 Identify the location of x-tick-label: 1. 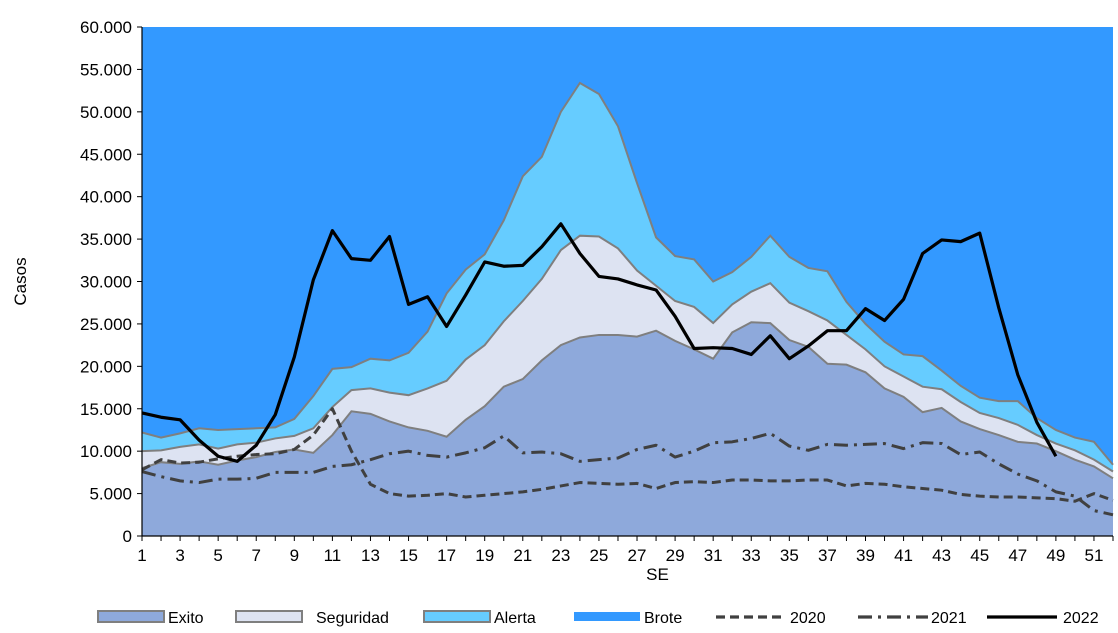
(141, 555).